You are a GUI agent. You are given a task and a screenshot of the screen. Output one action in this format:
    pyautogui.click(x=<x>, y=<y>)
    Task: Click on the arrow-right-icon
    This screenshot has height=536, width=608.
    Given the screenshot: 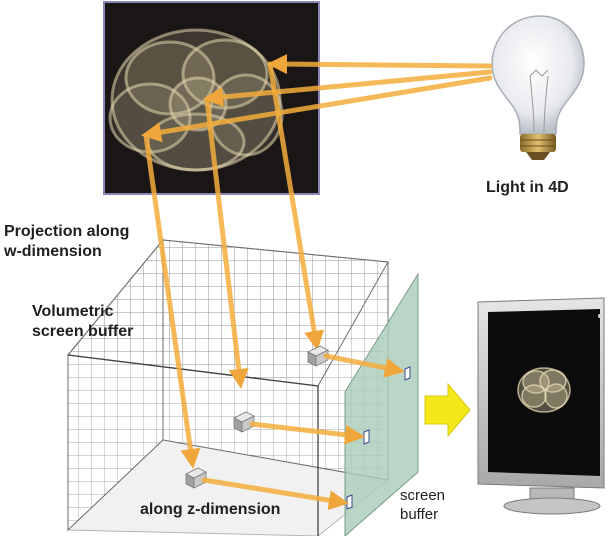 What is the action you would take?
    pyautogui.click(x=447, y=410)
    